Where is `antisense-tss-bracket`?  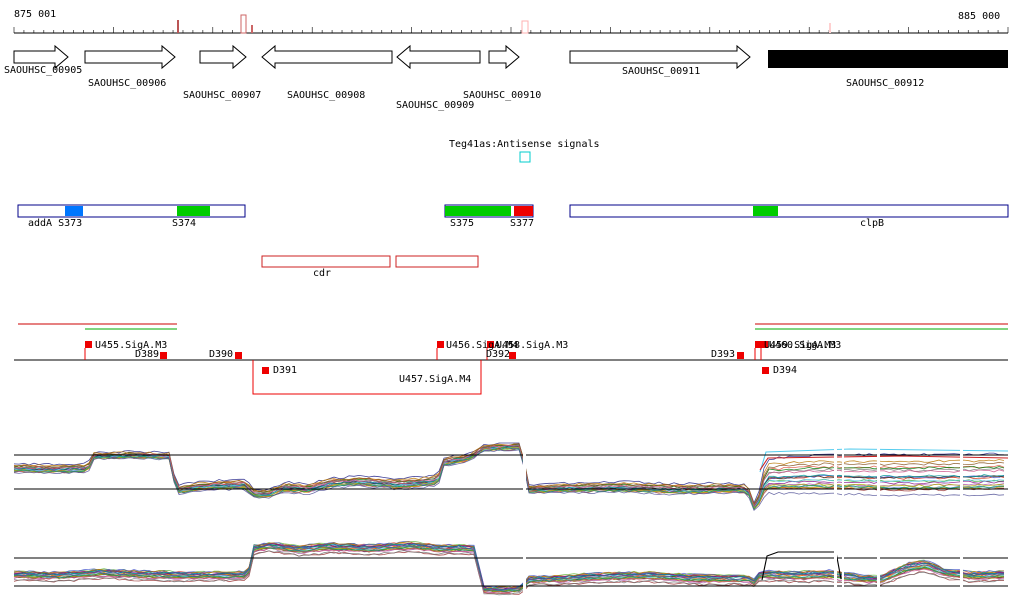
antisense-tss-bracket is located at coordinates (367, 377).